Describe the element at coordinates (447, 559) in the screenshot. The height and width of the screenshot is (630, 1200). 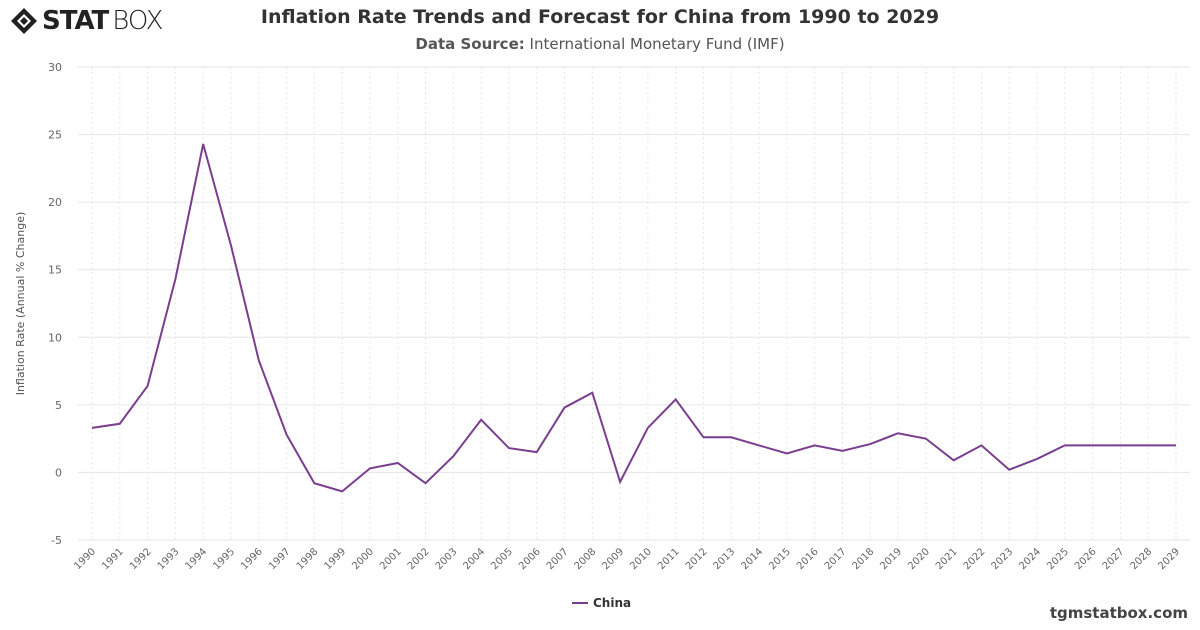
I see `x-tick-label: 2003` at that location.